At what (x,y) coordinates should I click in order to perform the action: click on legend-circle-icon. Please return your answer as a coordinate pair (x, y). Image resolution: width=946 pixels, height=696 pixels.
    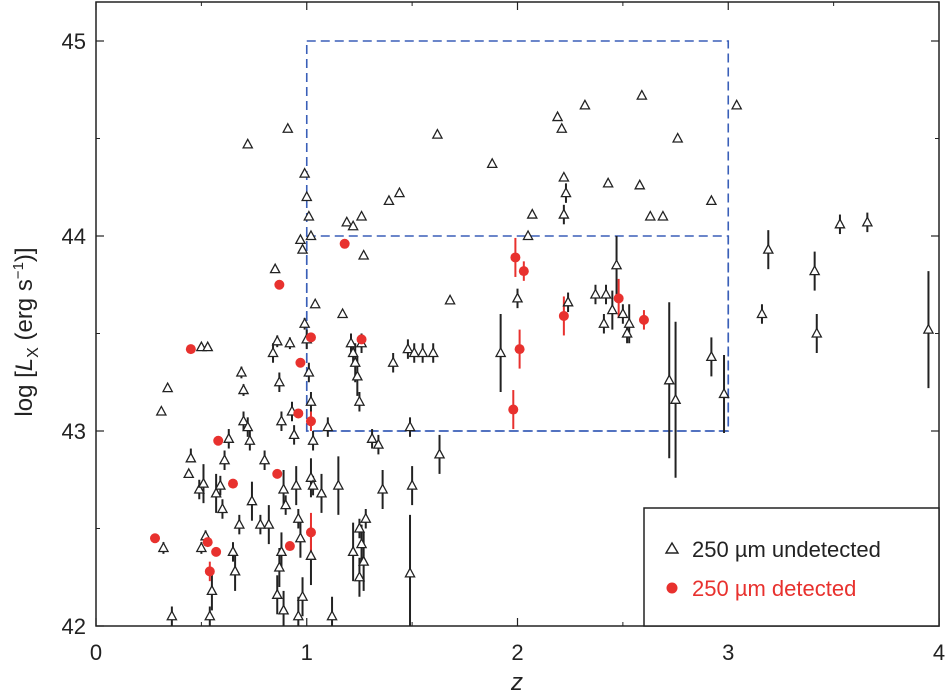
    Looking at the image, I should click on (672, 588).